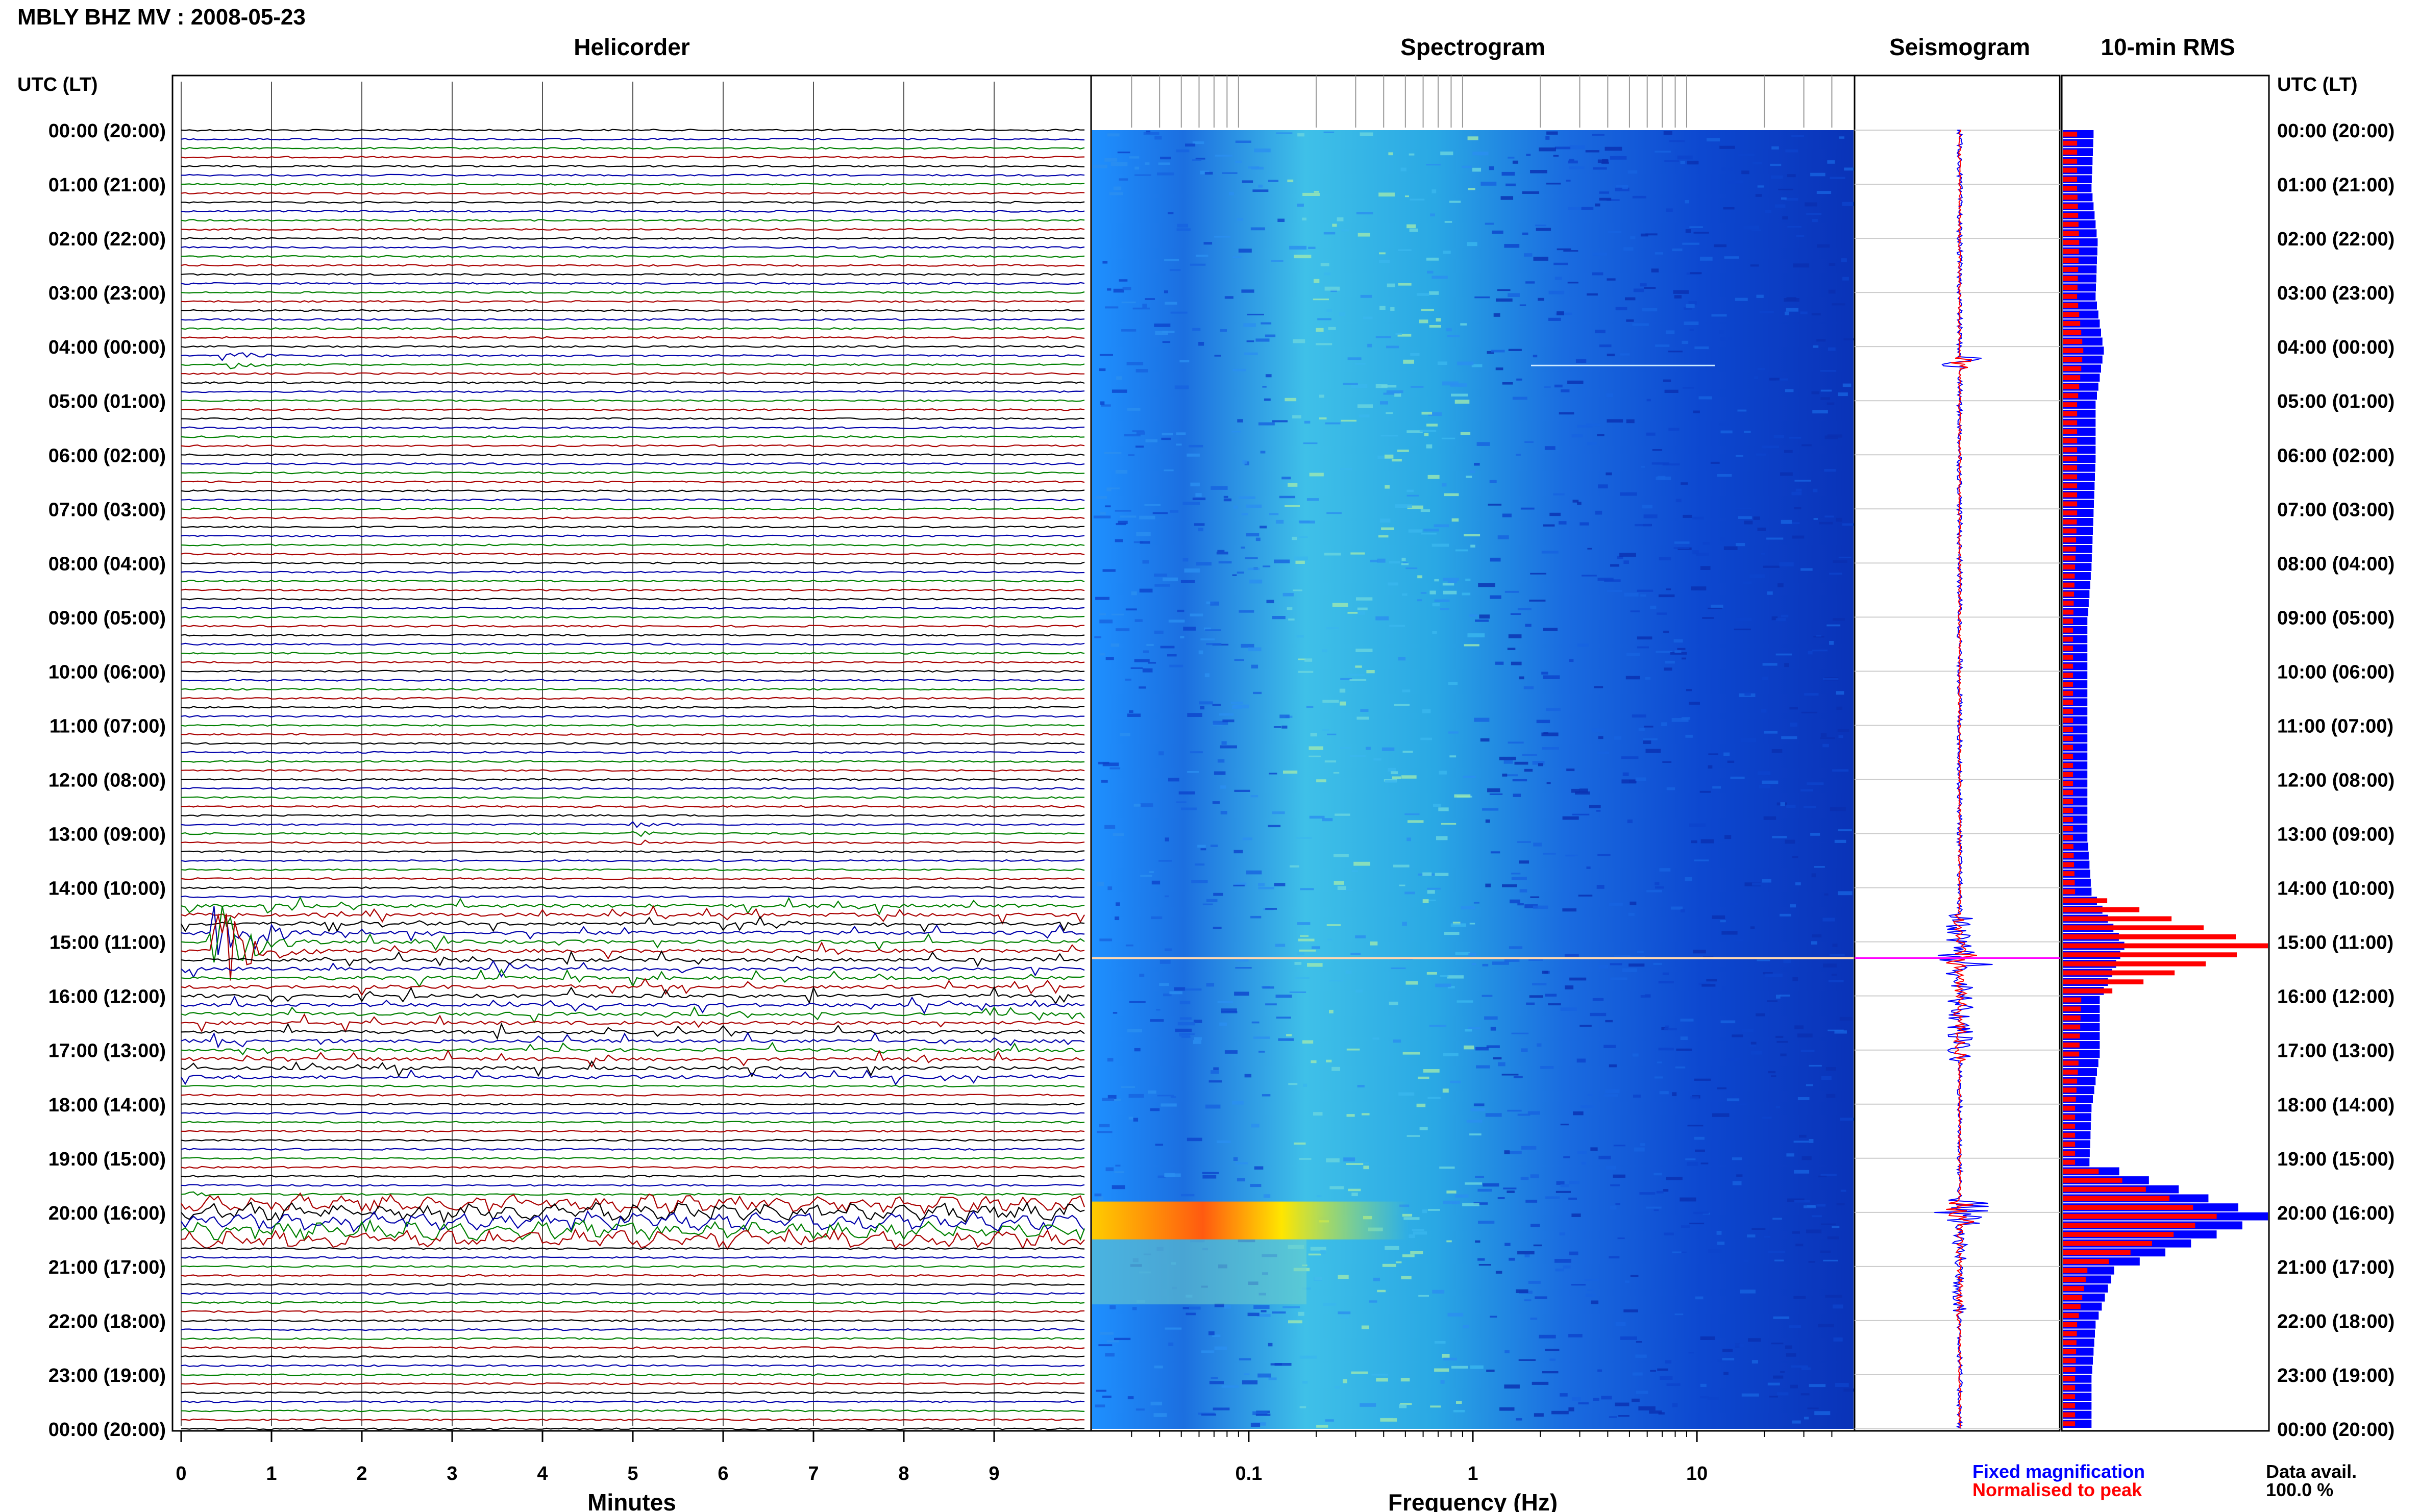 This screenshot has width=2419, height=1512. I want to click on time-label-left: 10:00 (06:00), so click(107, 672).